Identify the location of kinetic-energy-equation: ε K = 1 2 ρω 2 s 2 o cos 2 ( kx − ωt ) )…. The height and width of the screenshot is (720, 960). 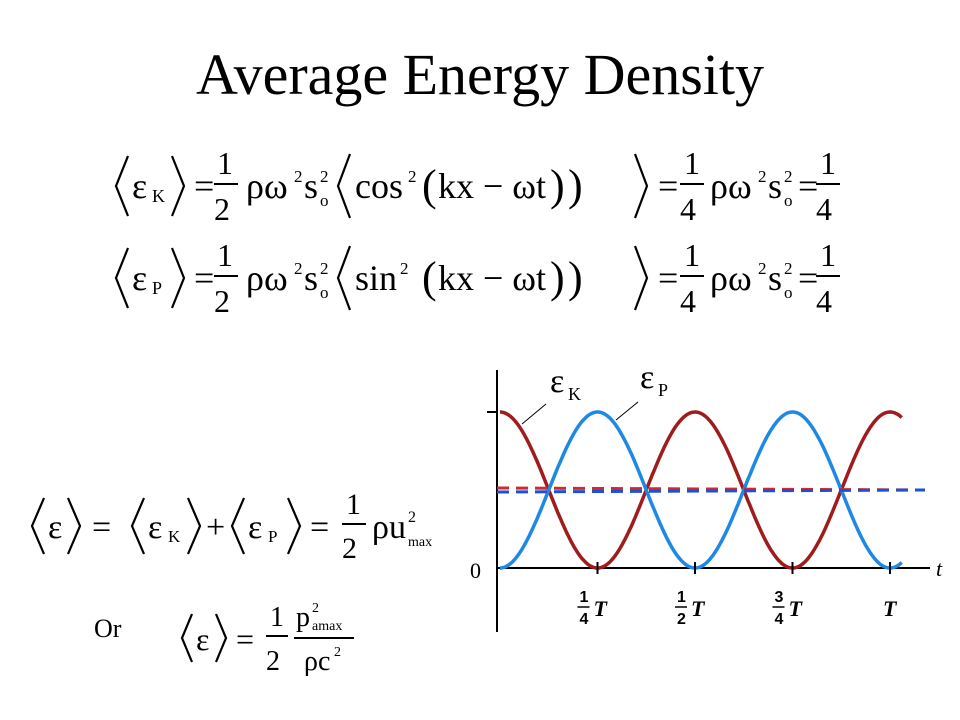
(477, 186).